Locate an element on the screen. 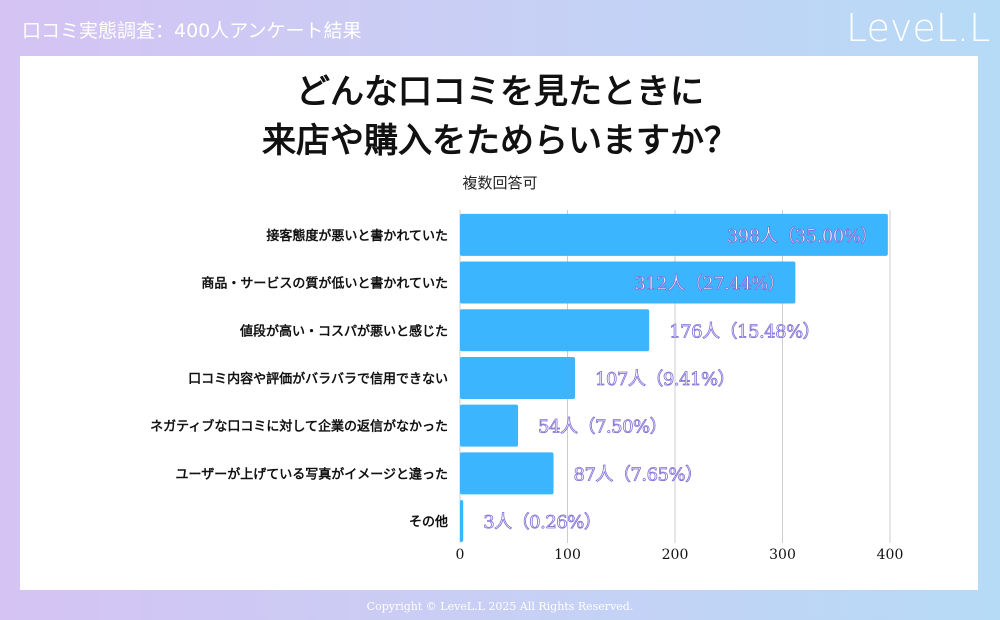  x-tick-label: 300 is located at coordinates (782, 555).